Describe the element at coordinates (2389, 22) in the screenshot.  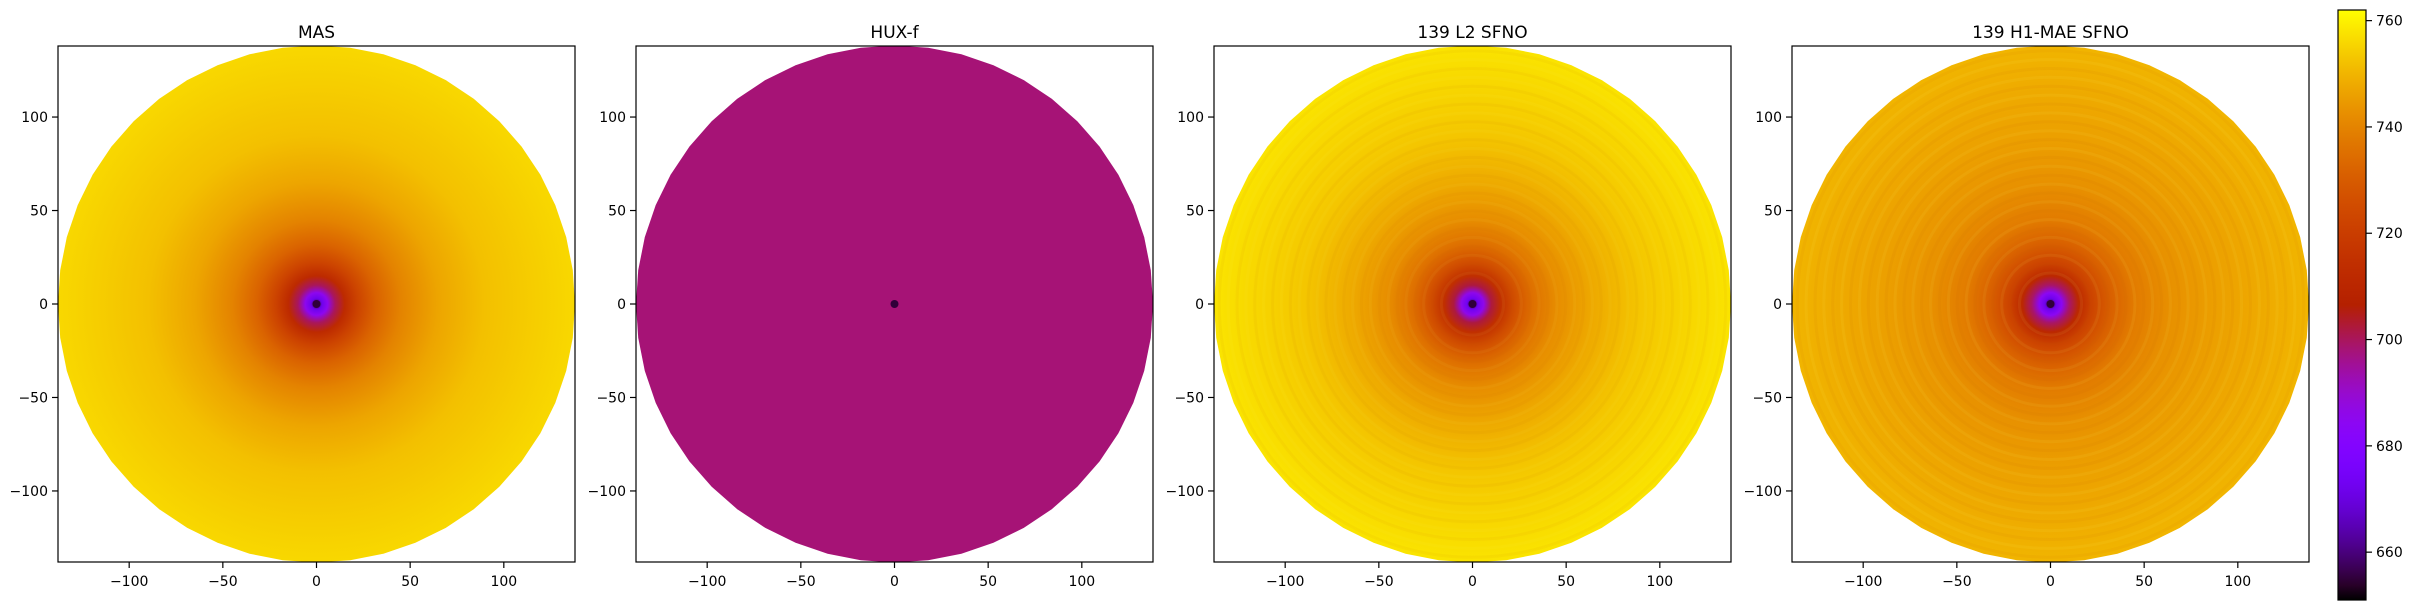
I see `colorbar-tick-label: 760` at that location.